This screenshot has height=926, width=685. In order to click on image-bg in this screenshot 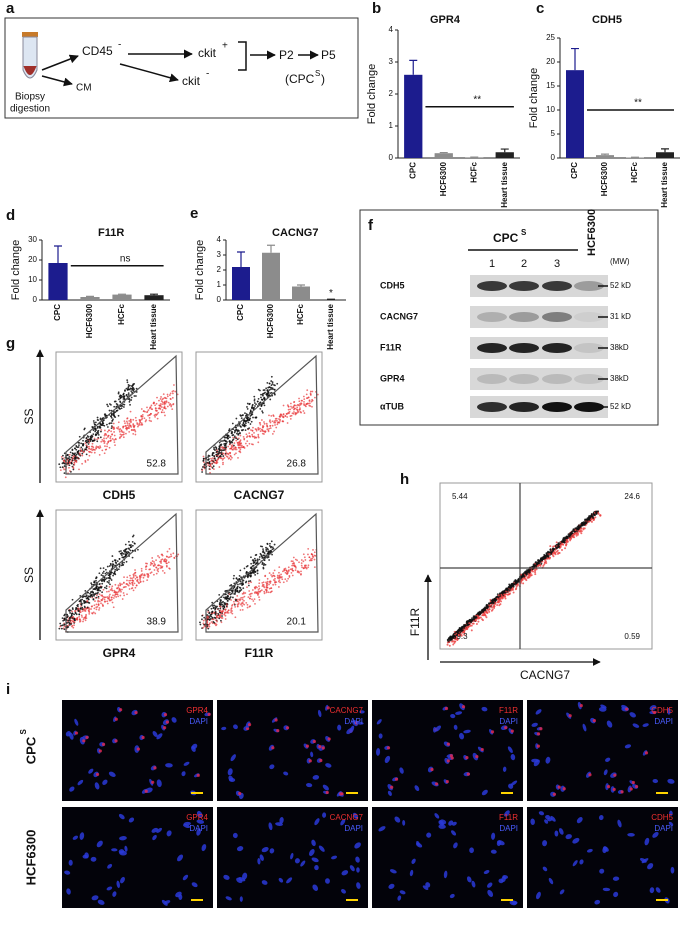, I will do `click(447, 857)`.